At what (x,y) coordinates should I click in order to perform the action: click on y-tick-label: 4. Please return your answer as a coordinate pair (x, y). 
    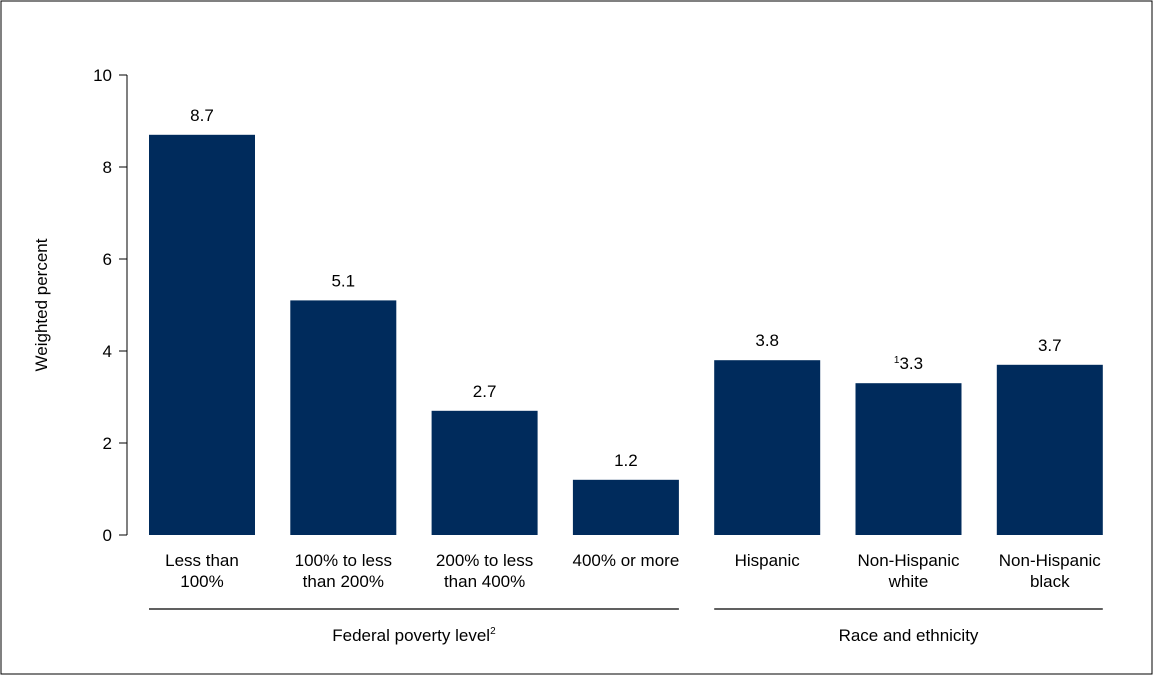
    Looking at the image, I should click on (107, 351).